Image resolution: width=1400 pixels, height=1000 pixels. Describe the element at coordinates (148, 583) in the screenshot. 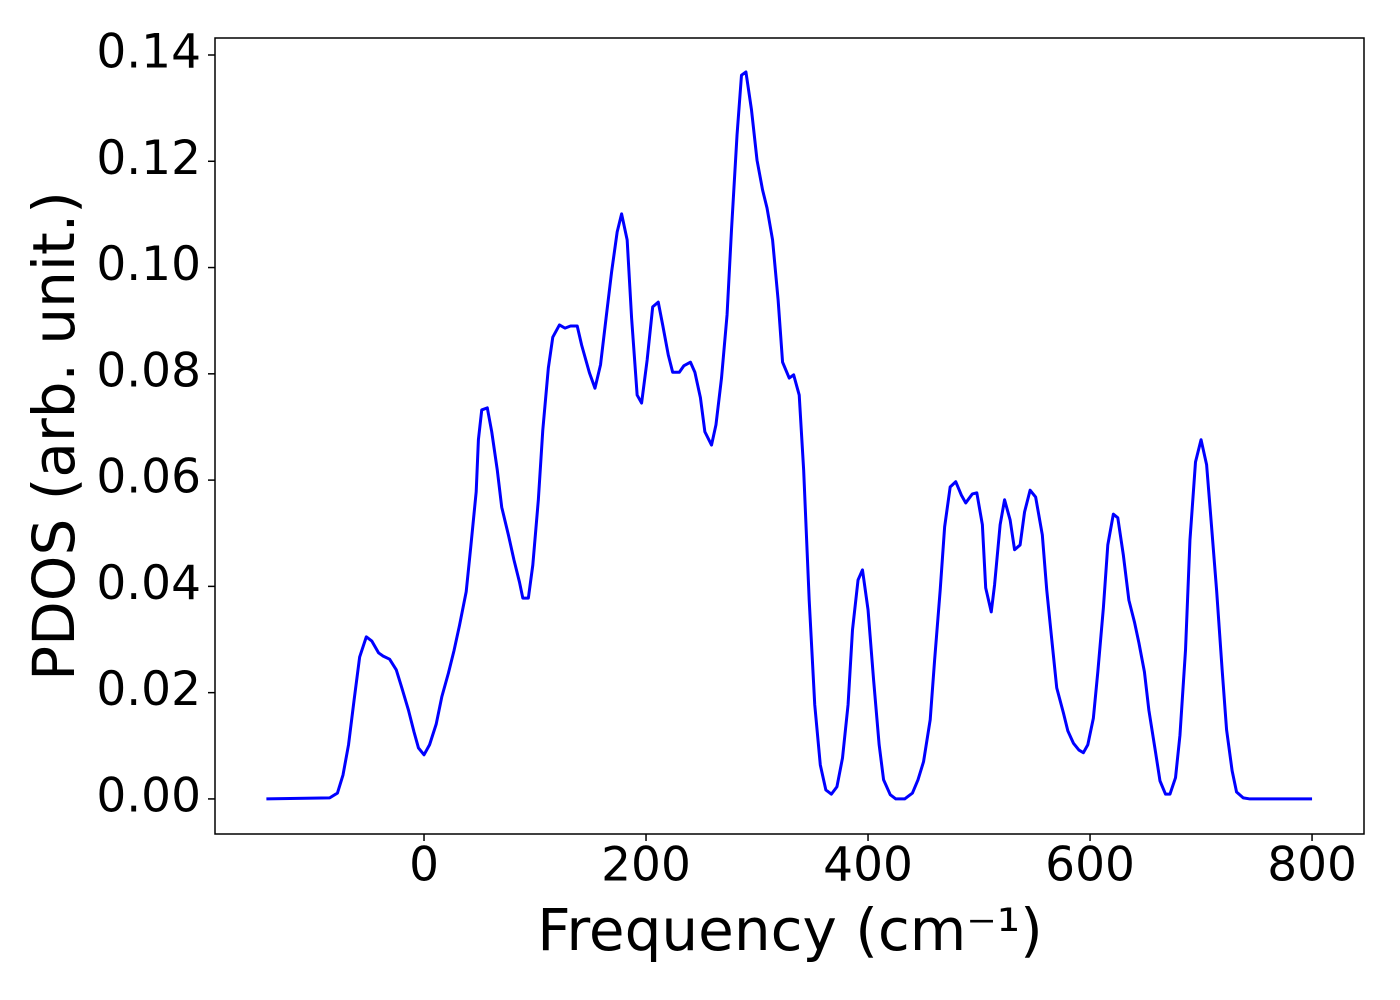

I see `y-tick-label: 0.04` at that location.